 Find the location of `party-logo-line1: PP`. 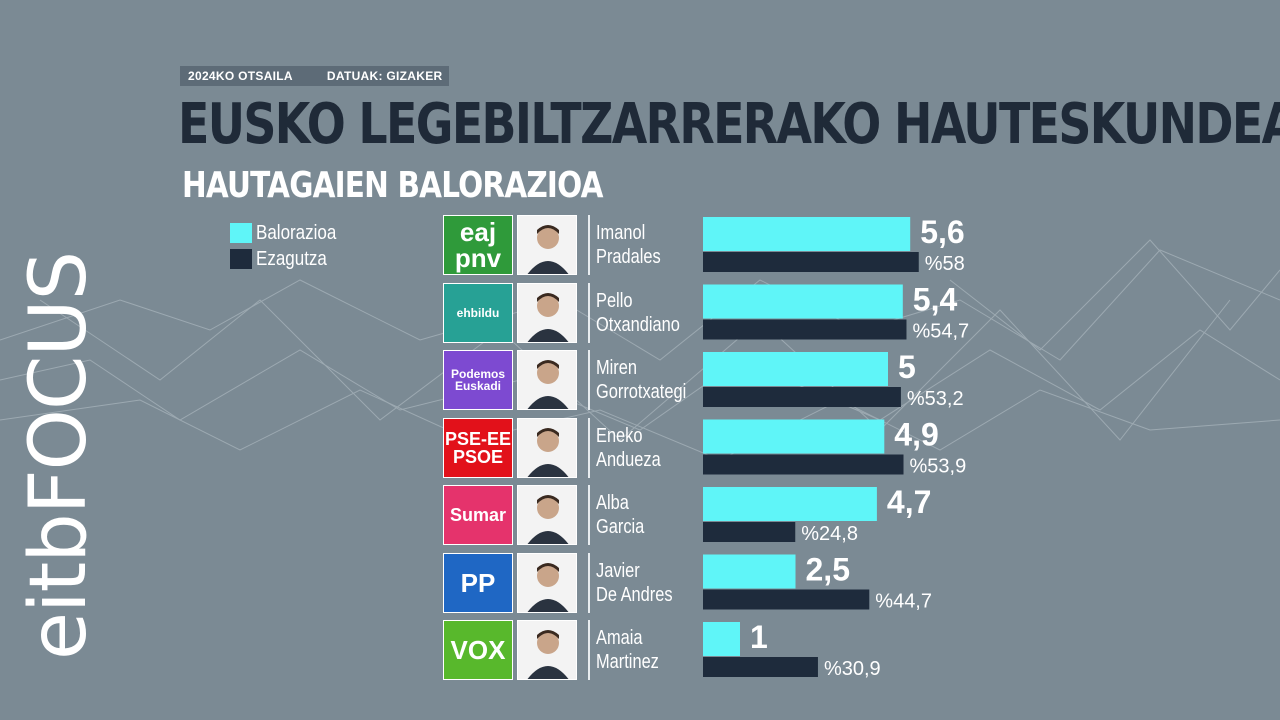

party-logo-line1: PP is located at coordinates (478, 582).